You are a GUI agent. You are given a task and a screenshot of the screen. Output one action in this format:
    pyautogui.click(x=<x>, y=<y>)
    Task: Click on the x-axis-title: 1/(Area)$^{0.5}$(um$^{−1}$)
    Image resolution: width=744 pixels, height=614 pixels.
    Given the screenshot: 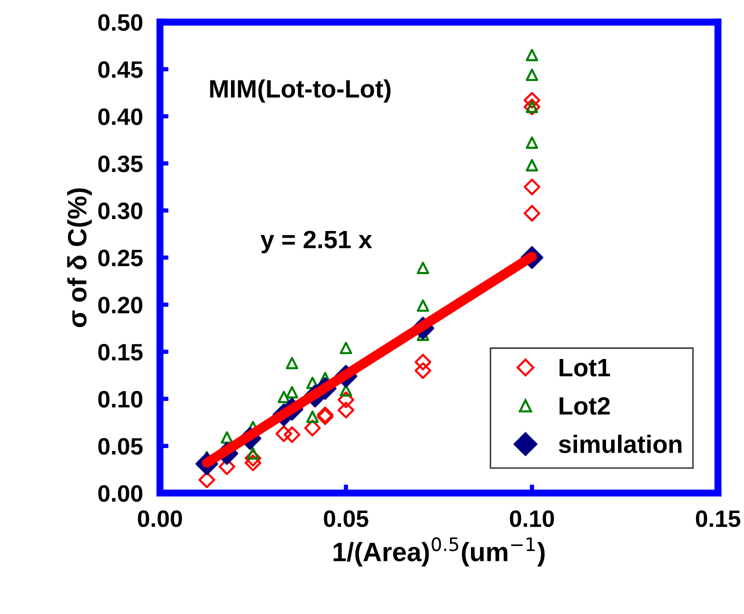 What is the action you would take?
    pyautogui.click(x=439, y=552)
    